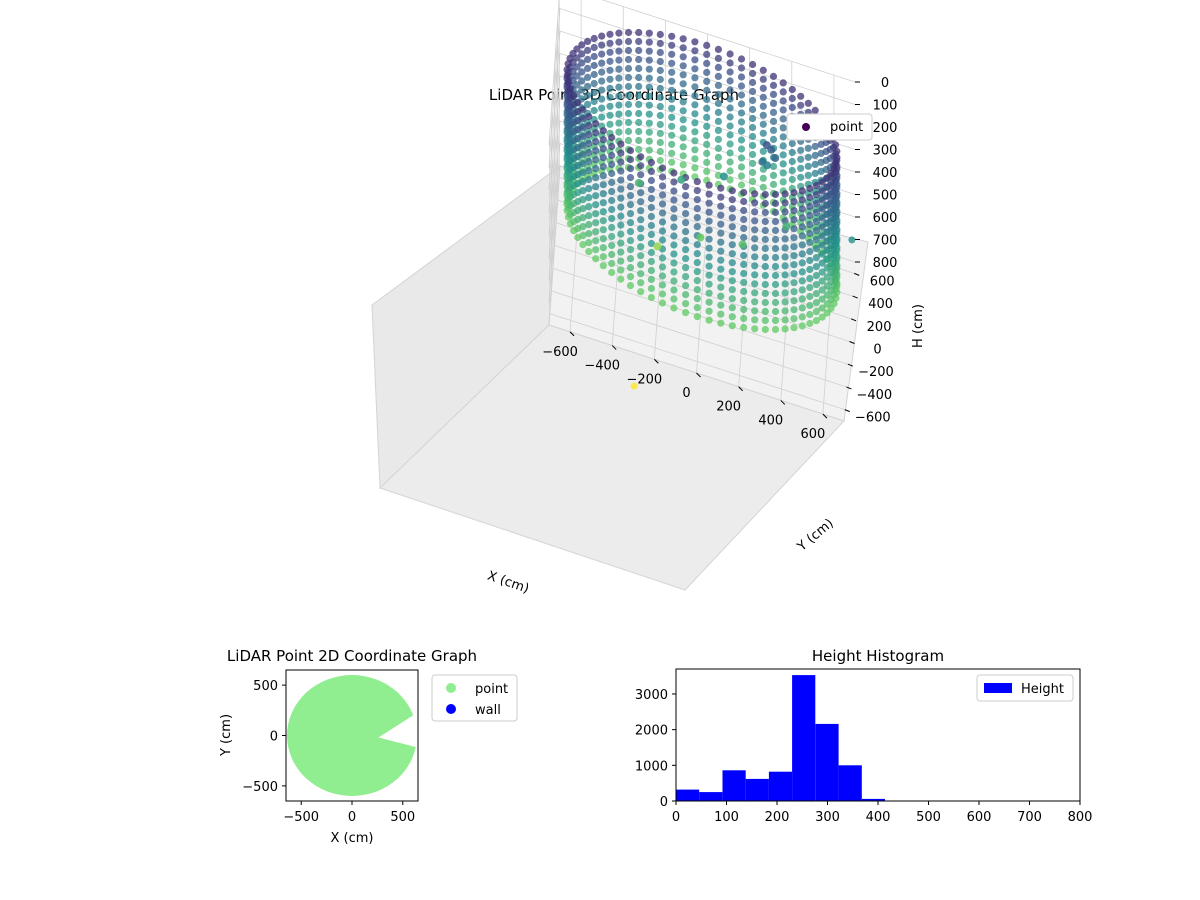  What do you see at coordinates (777, 817) in the screenshot?
I see `x-tick-label: 200` at bounding box center [777, 817].